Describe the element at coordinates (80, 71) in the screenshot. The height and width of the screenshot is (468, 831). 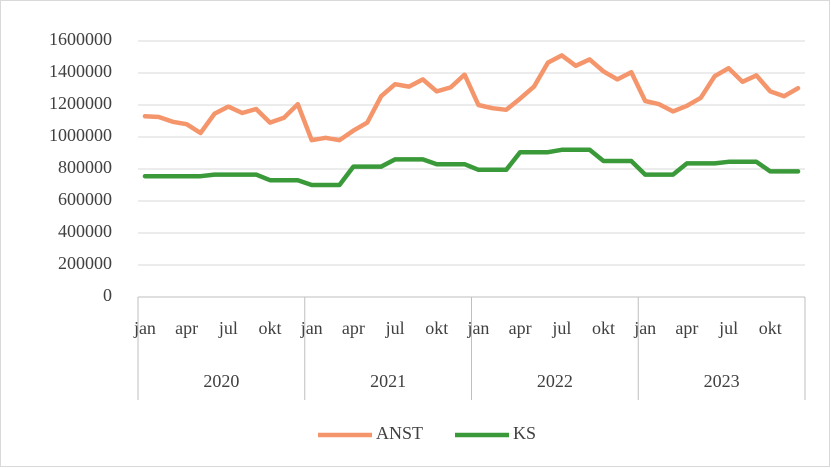
I see `y-tick-label: 1400000` at that location.